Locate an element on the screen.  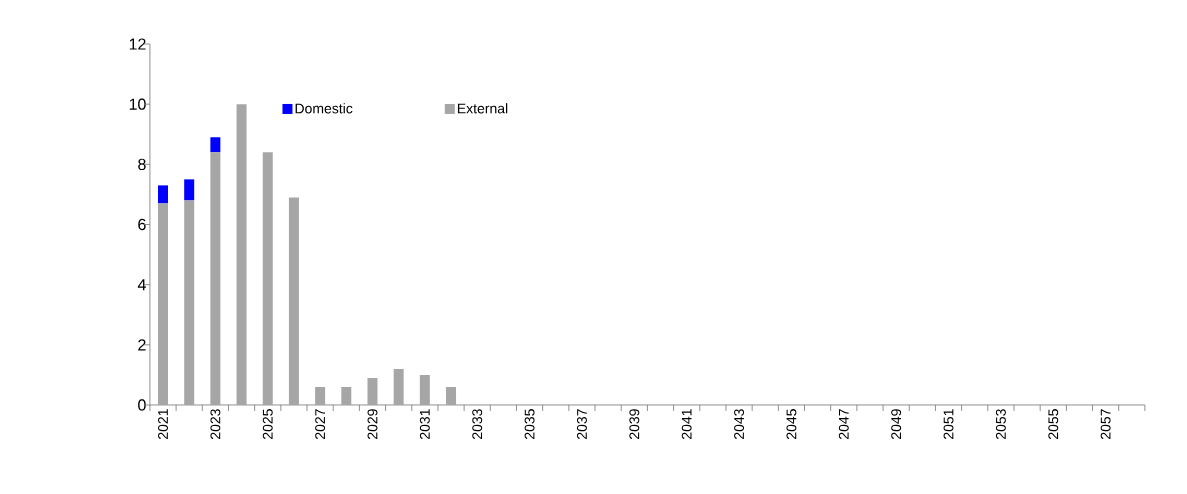
y-tick-label: 10 is located at coordinates (137, 104).